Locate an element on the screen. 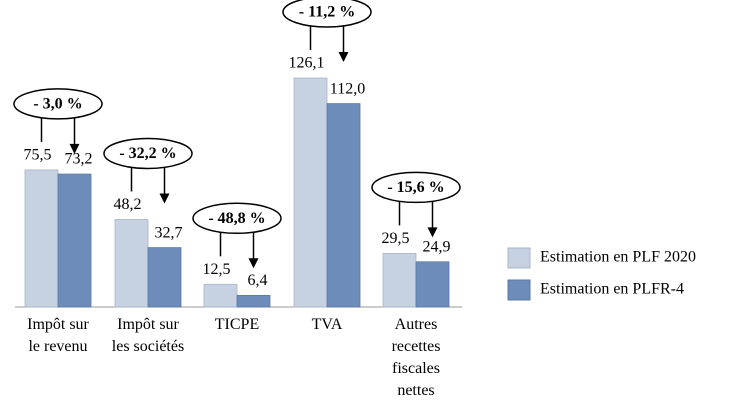  value-label: 75,5 is located at coordinates (38, 155).